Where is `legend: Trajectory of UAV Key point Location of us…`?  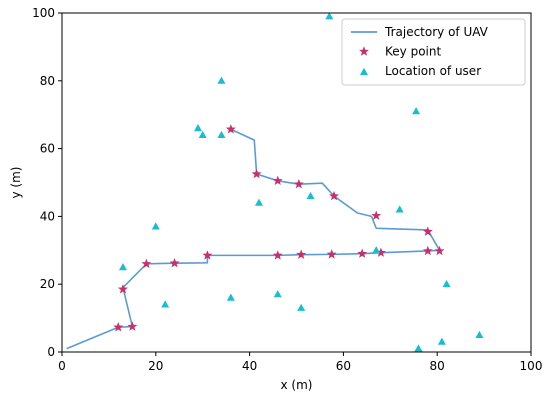 legend: Trajectory of UAV Key point Location of us… is located at coordinates (433, 52).